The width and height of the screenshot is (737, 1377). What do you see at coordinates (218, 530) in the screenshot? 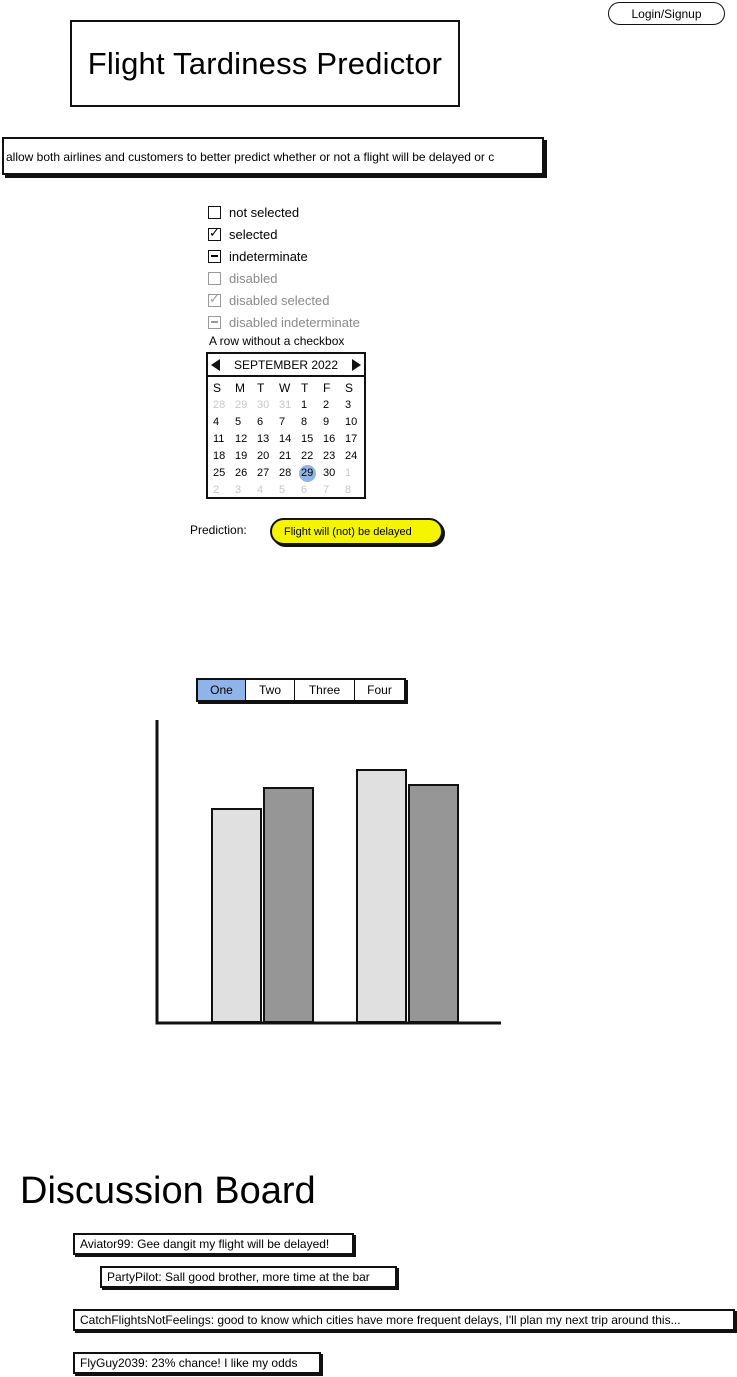
I see `prediction-label: Prediction:` at bounding box center [218, 530].